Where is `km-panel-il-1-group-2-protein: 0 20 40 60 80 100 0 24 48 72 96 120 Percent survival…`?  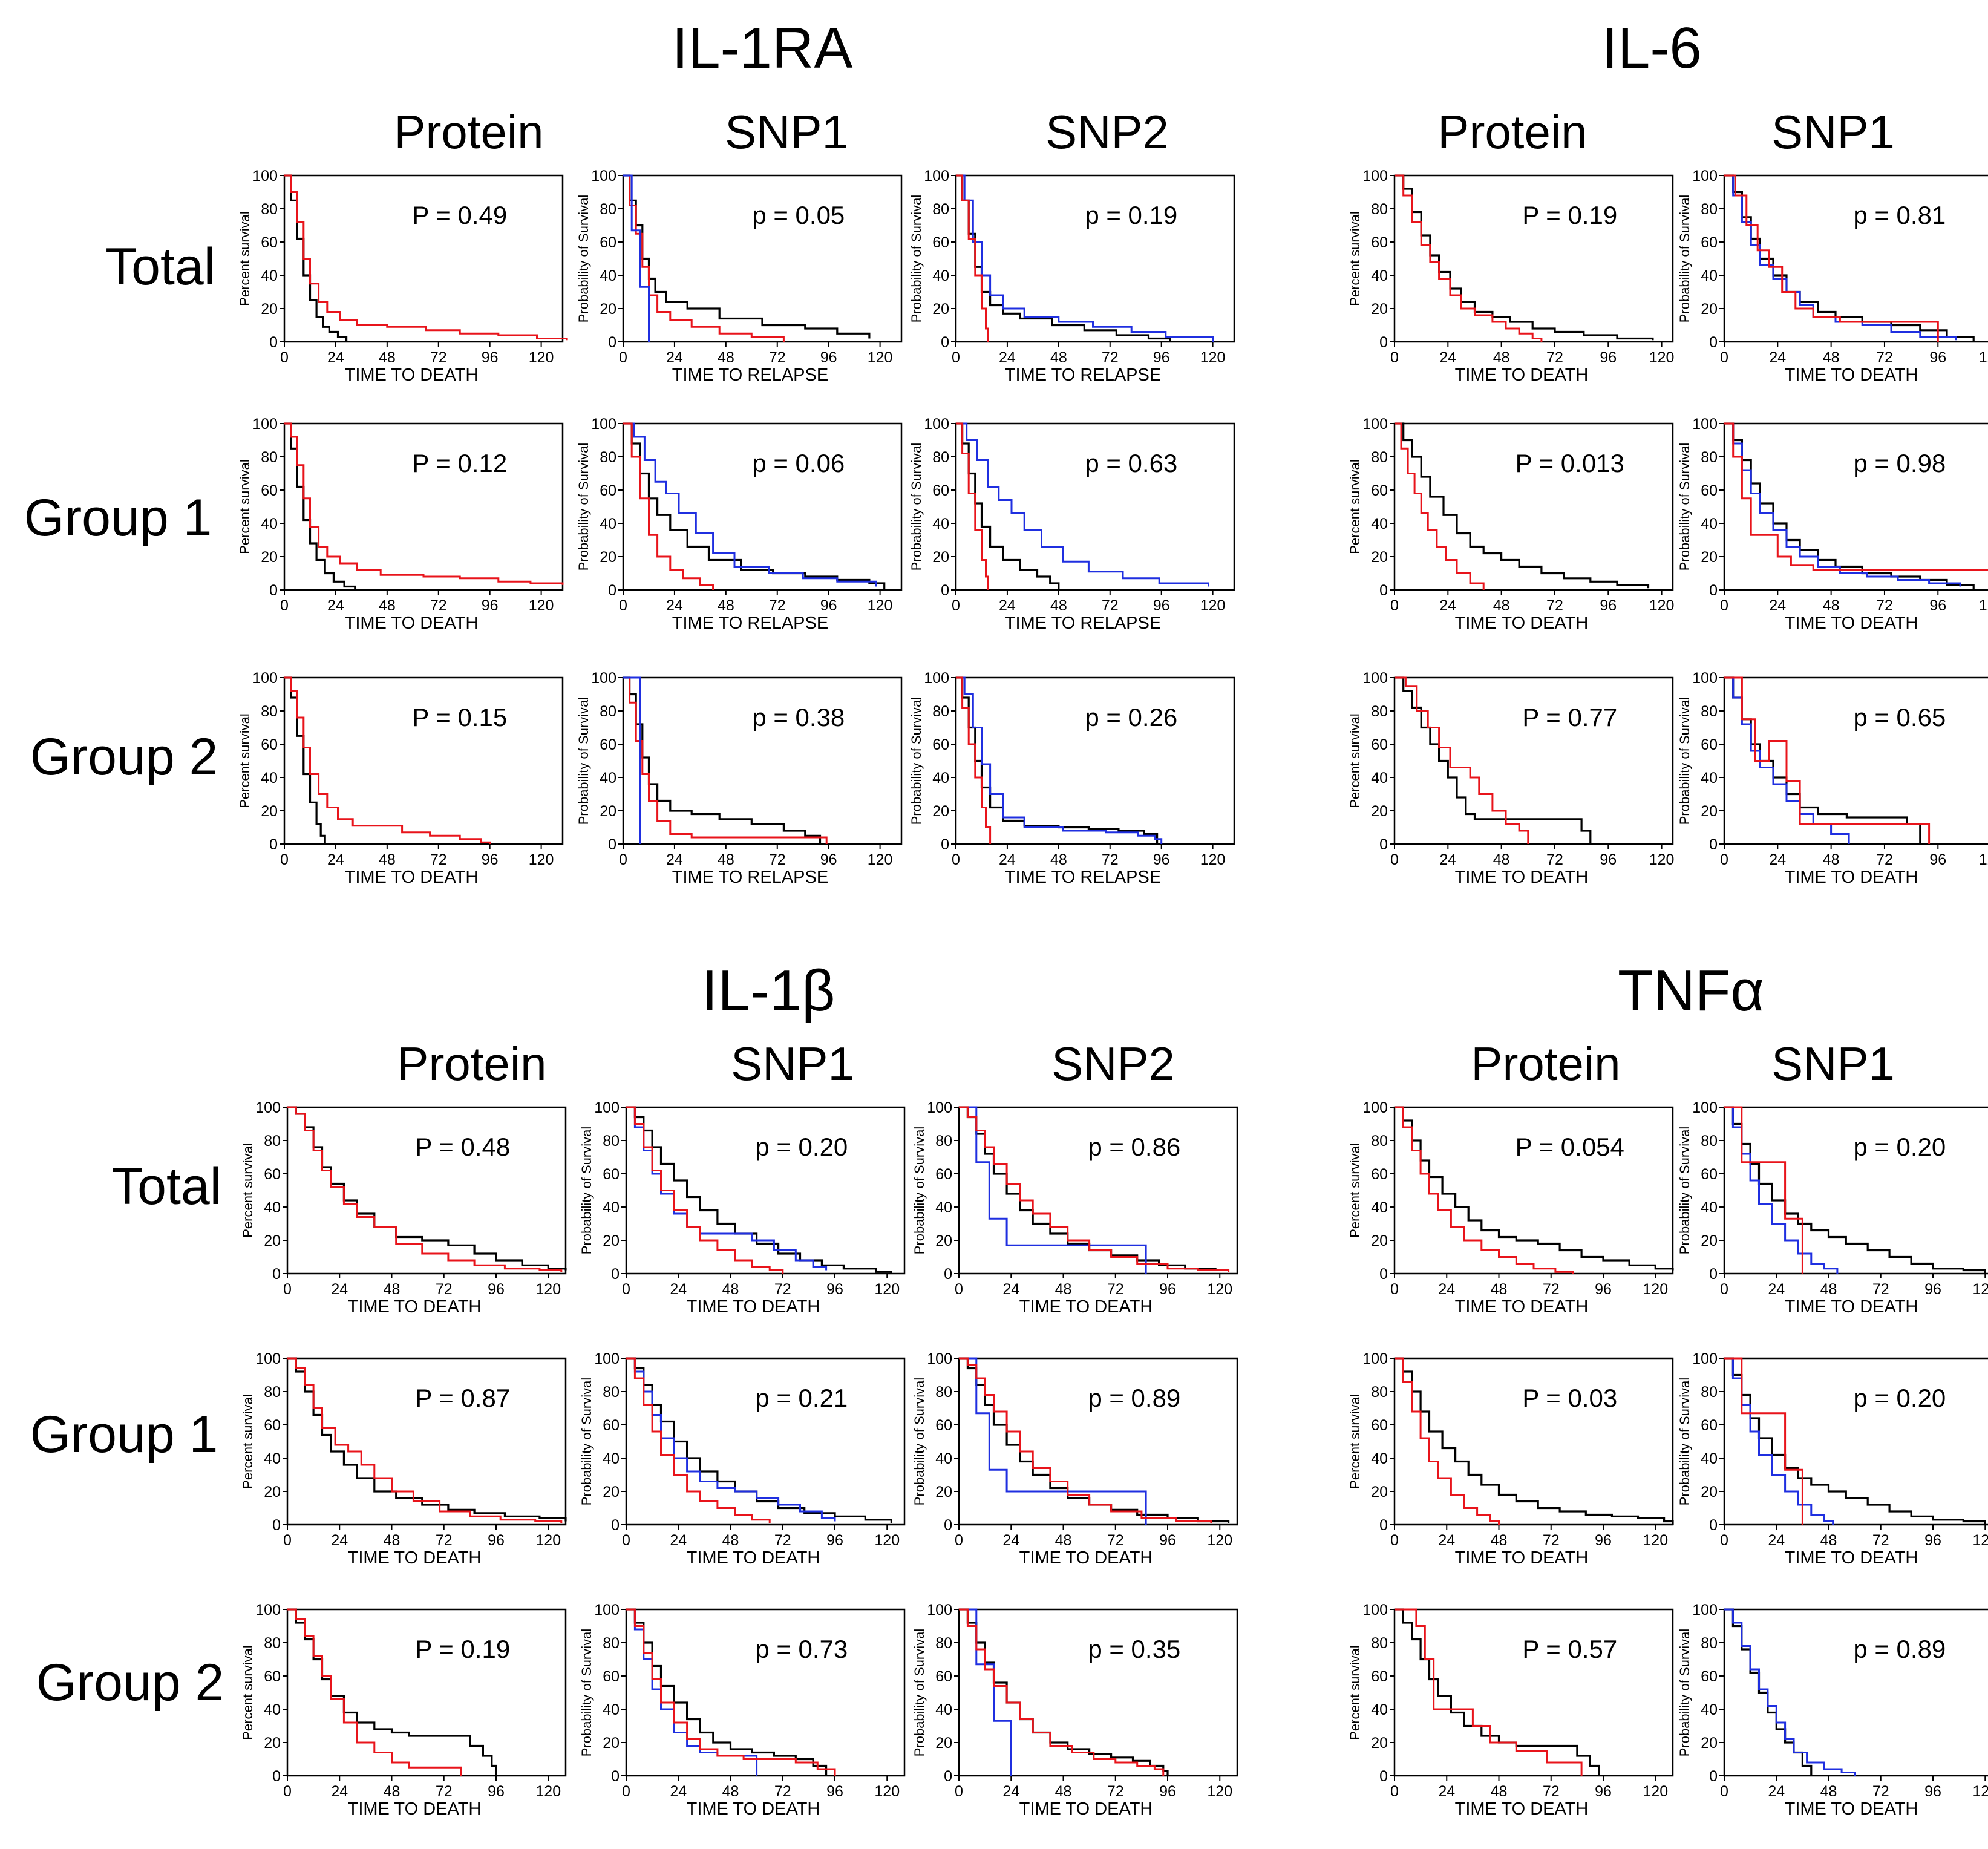 km-panel-il-1-group-2-protein: 0 20 40 60 80 100 0 24 48 72 96 120 Percent survival… is located at coordinates (404, 1710).